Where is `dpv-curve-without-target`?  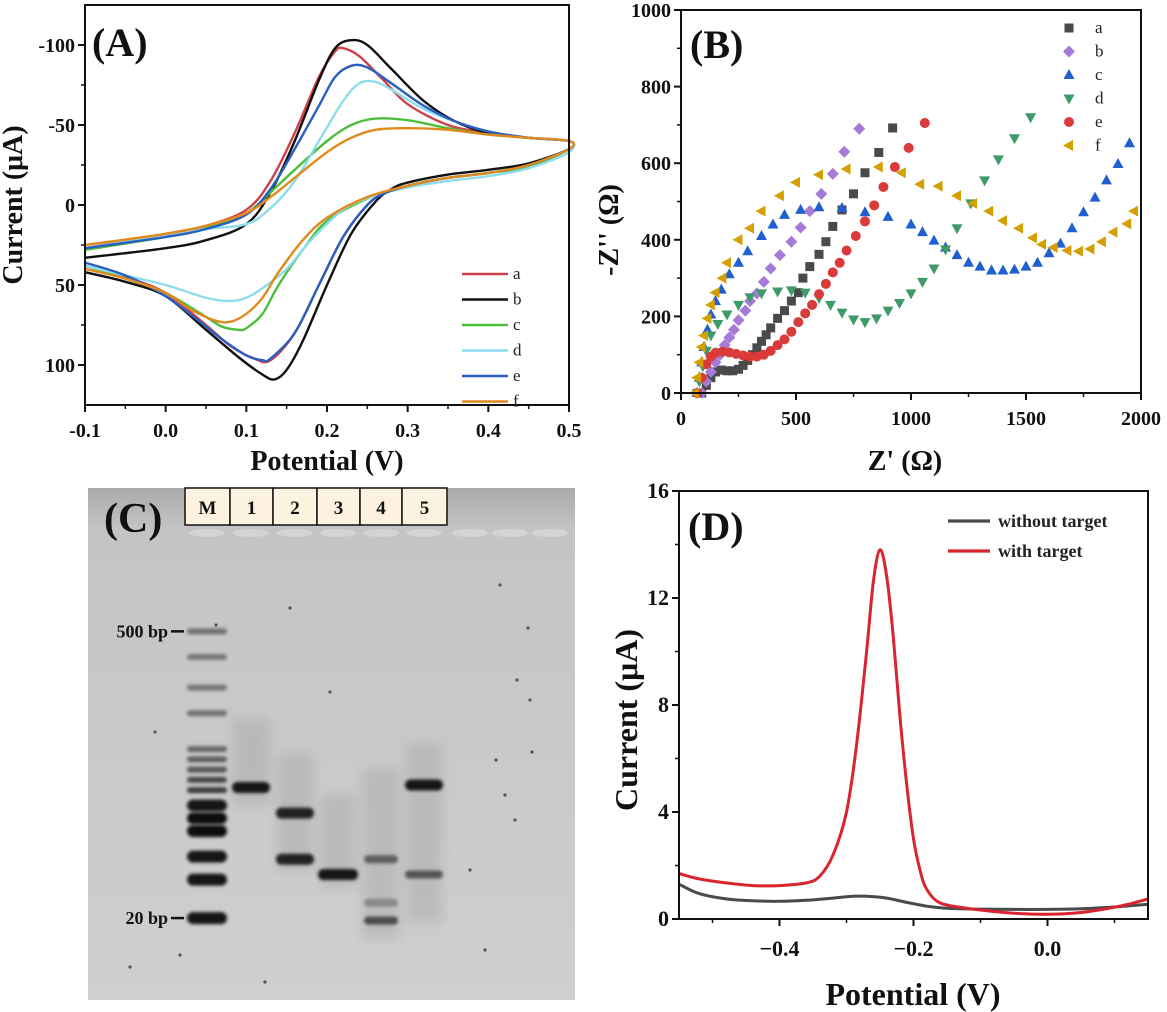 dpv-curve-without-target is located at coordinates (913, 896).